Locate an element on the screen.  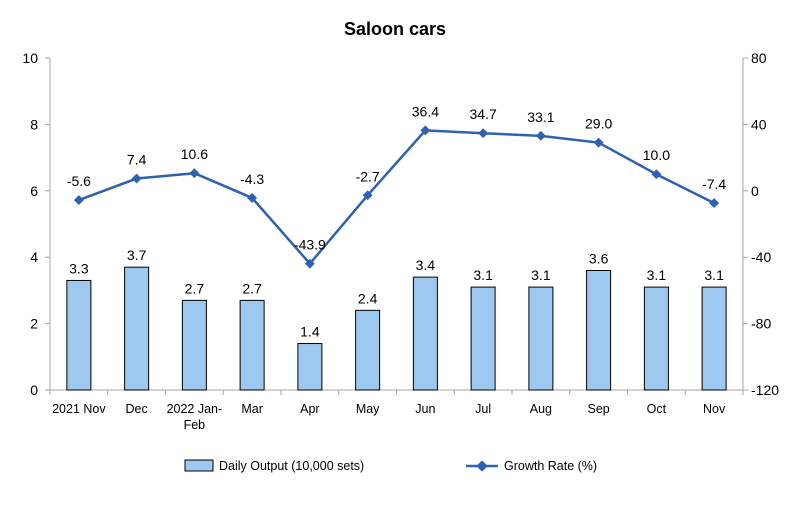
x-tick-label: Jun is located at coordinates (425, 409).